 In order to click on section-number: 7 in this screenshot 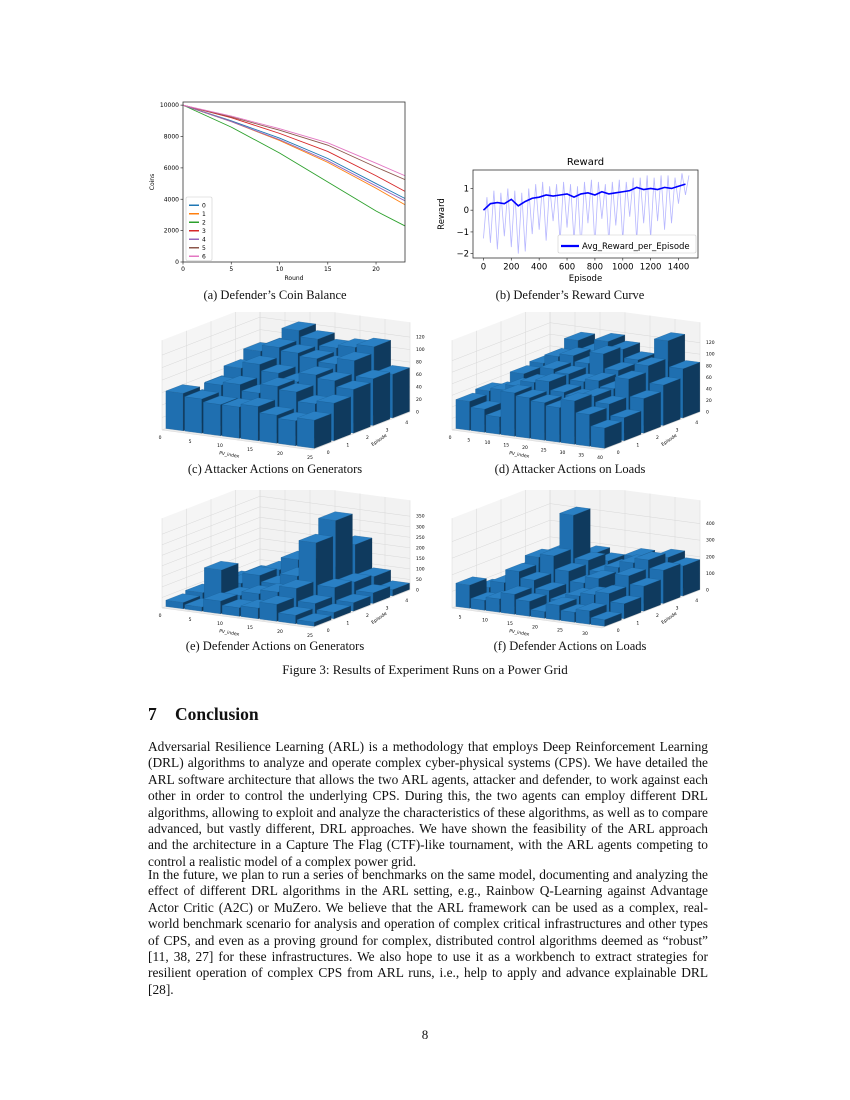, I will do `click(152, 714)`.